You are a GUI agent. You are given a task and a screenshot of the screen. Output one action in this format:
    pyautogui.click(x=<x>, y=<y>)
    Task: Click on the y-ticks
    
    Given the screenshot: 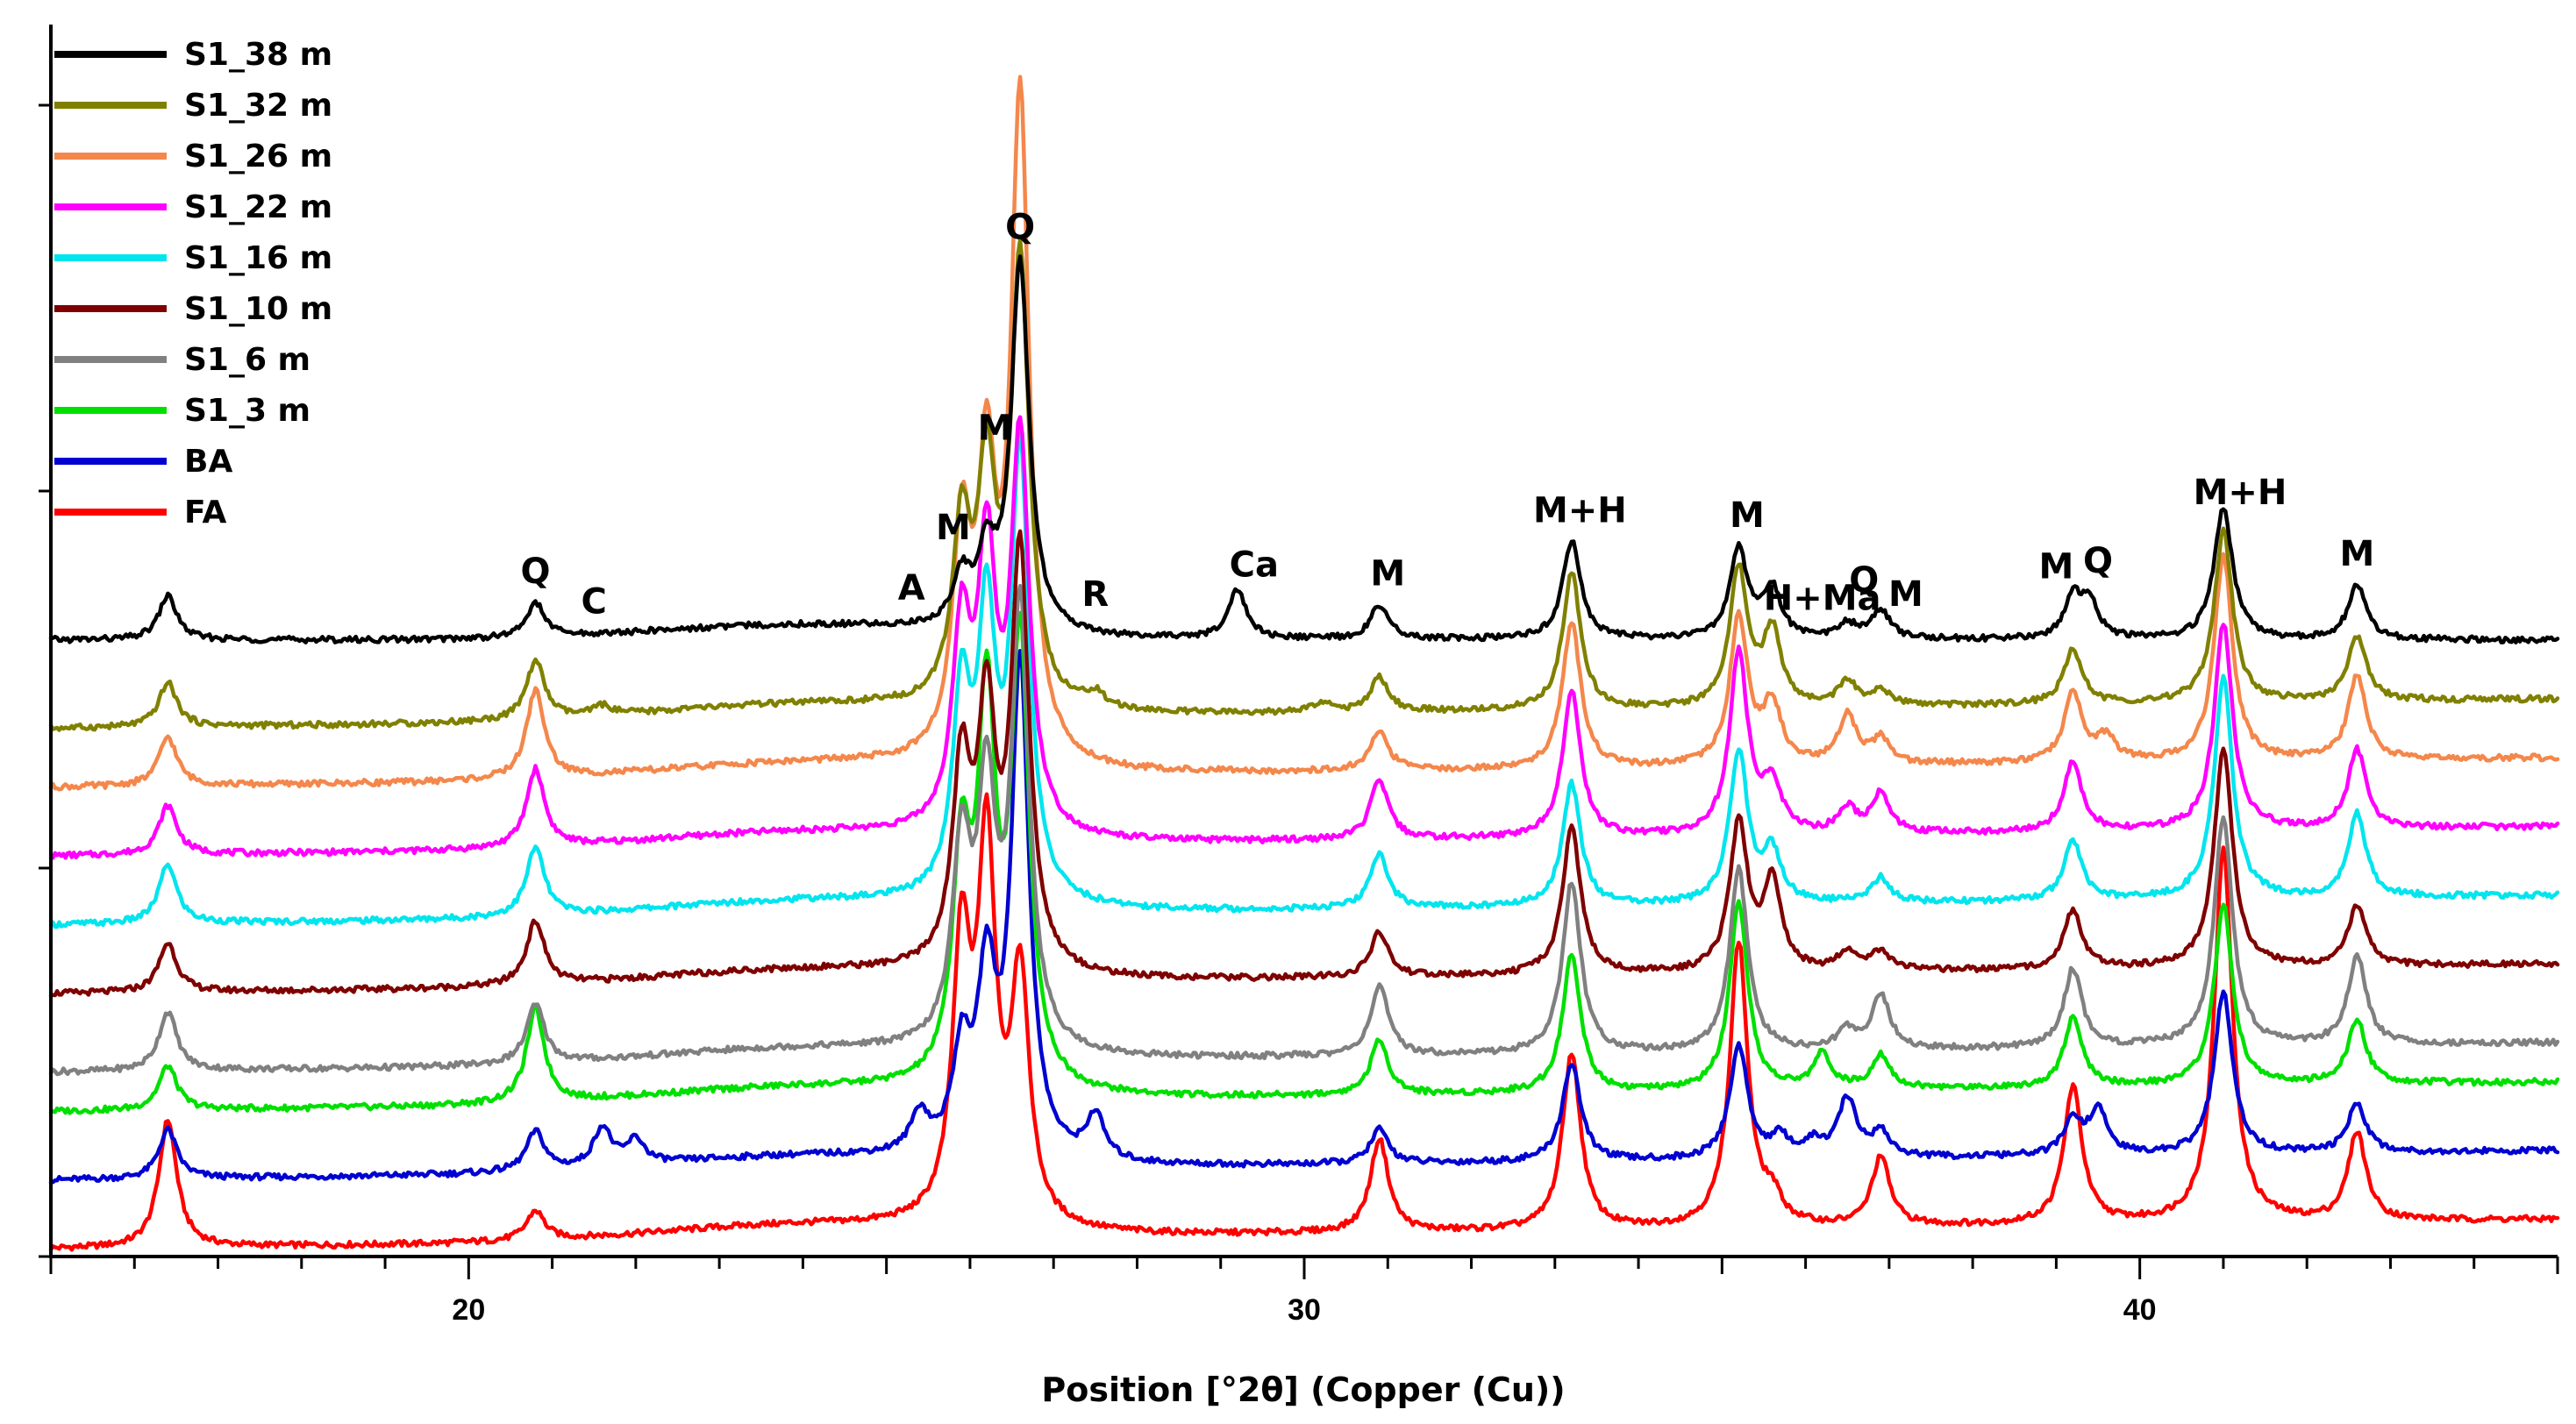 What is the action you would take?
    pyautogui.click(x=45, y=681)
    